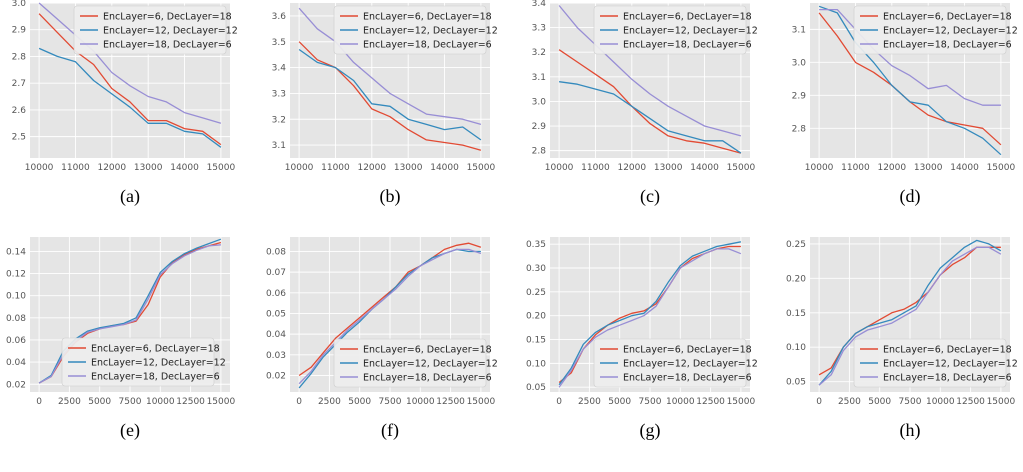  I want to click on y-tick-label: 0.25, so click(796, 245).